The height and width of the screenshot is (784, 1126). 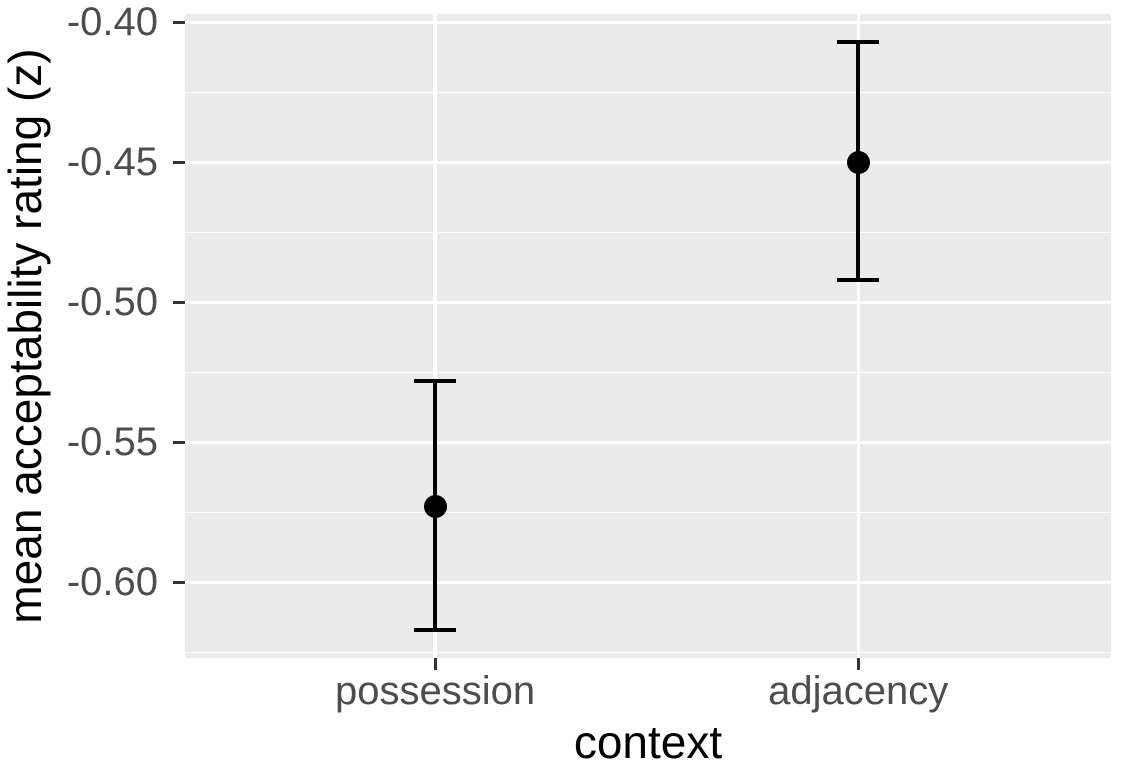 I want to click on errorbar-cap-upper-adjacency, so click(x=858, y=42).